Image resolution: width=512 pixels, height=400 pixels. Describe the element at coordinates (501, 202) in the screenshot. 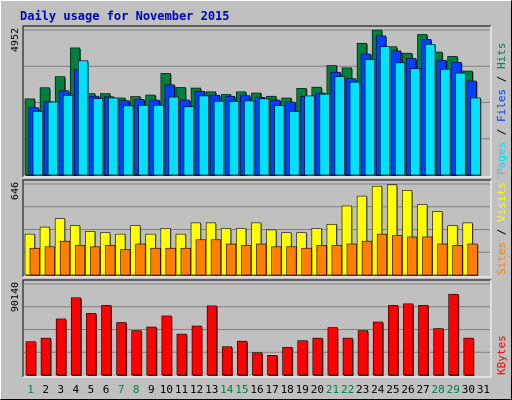

I see `legend-entry: Visits` at that location.